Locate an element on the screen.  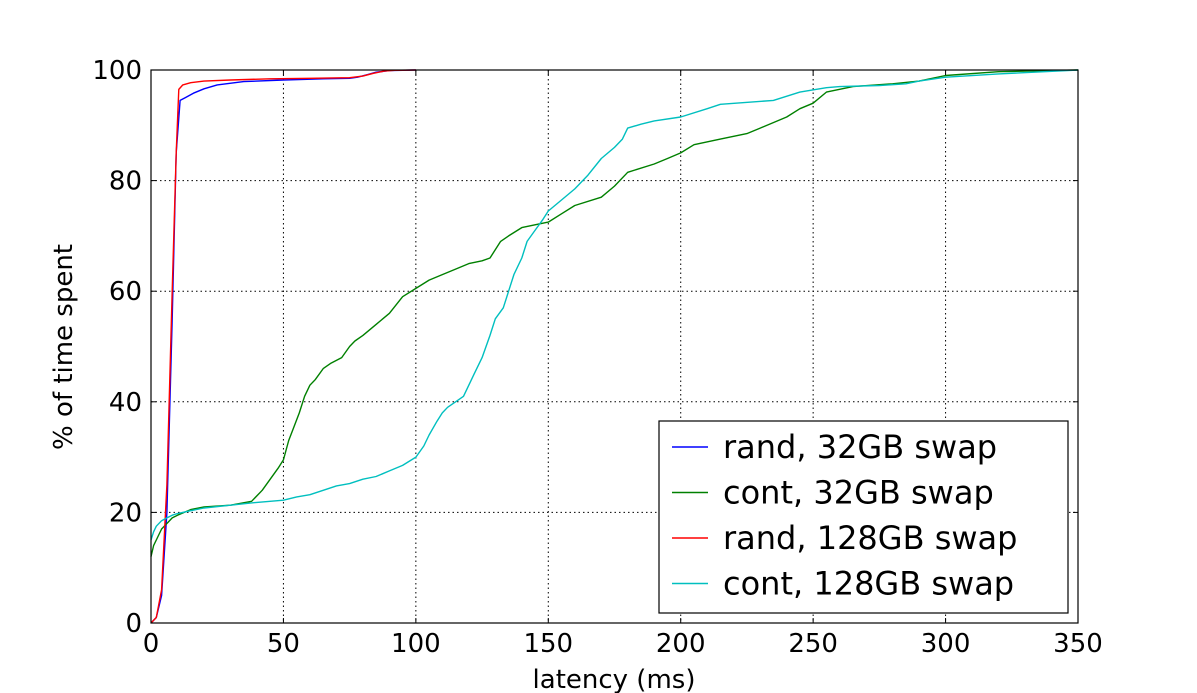
x-axis-label: latency (ms) is located at coordinates (614, 679).